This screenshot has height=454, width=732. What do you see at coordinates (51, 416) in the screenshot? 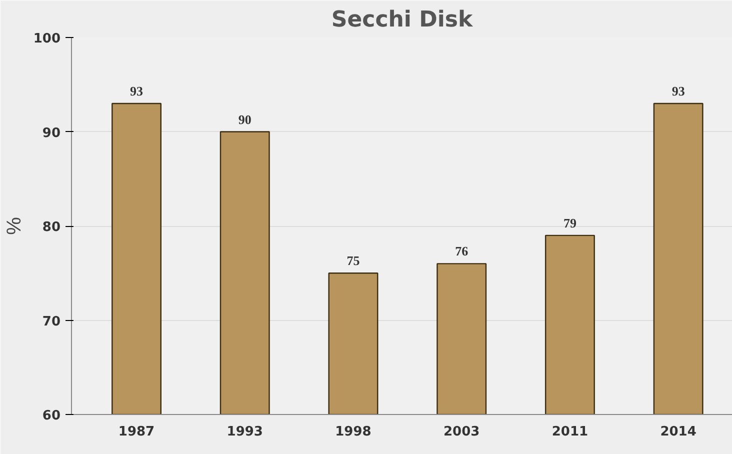
I see `y-tick-label: 60` at bounding box center [51, 416].